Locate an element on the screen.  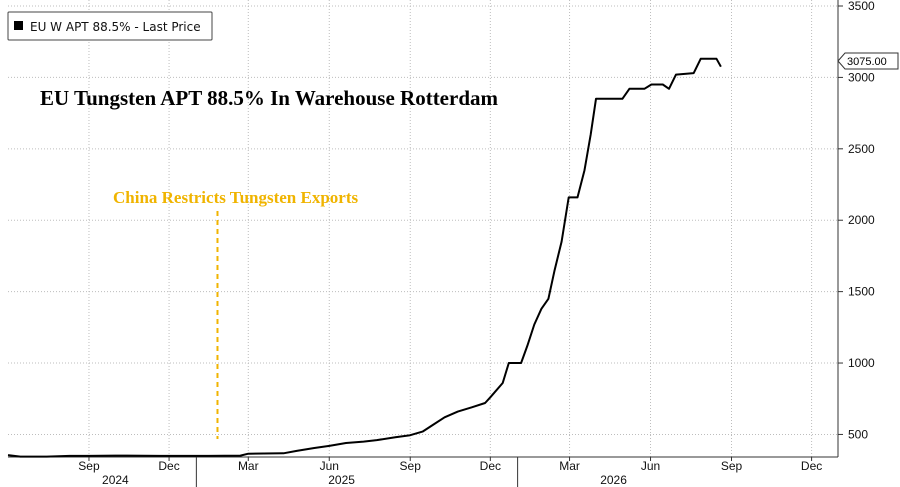
y-tick-label: 2500 is located at coordinates (861, 149).